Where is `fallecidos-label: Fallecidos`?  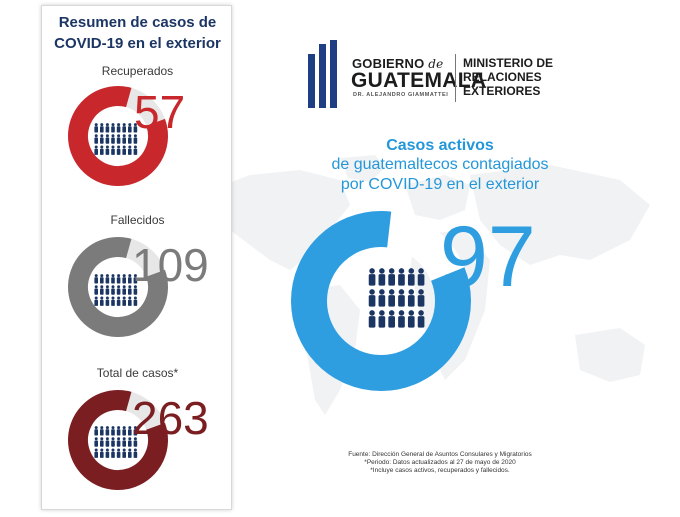
fallecidos-label: Fallecidos is located at coordinates (137, 220).